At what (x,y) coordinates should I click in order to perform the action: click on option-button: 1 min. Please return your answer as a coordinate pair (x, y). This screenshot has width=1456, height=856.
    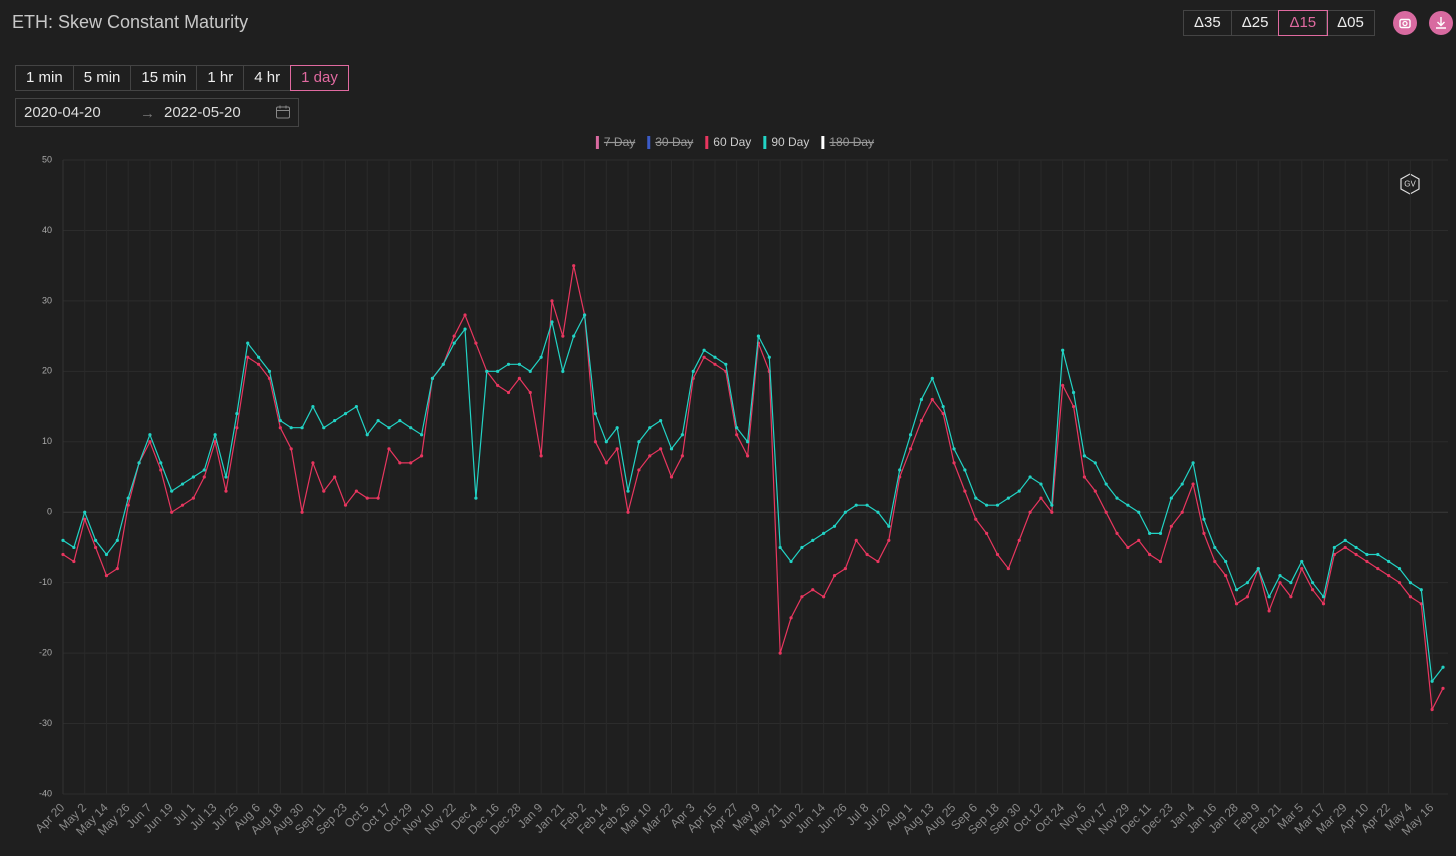
    Looking at the image, I should click on (45, 78).